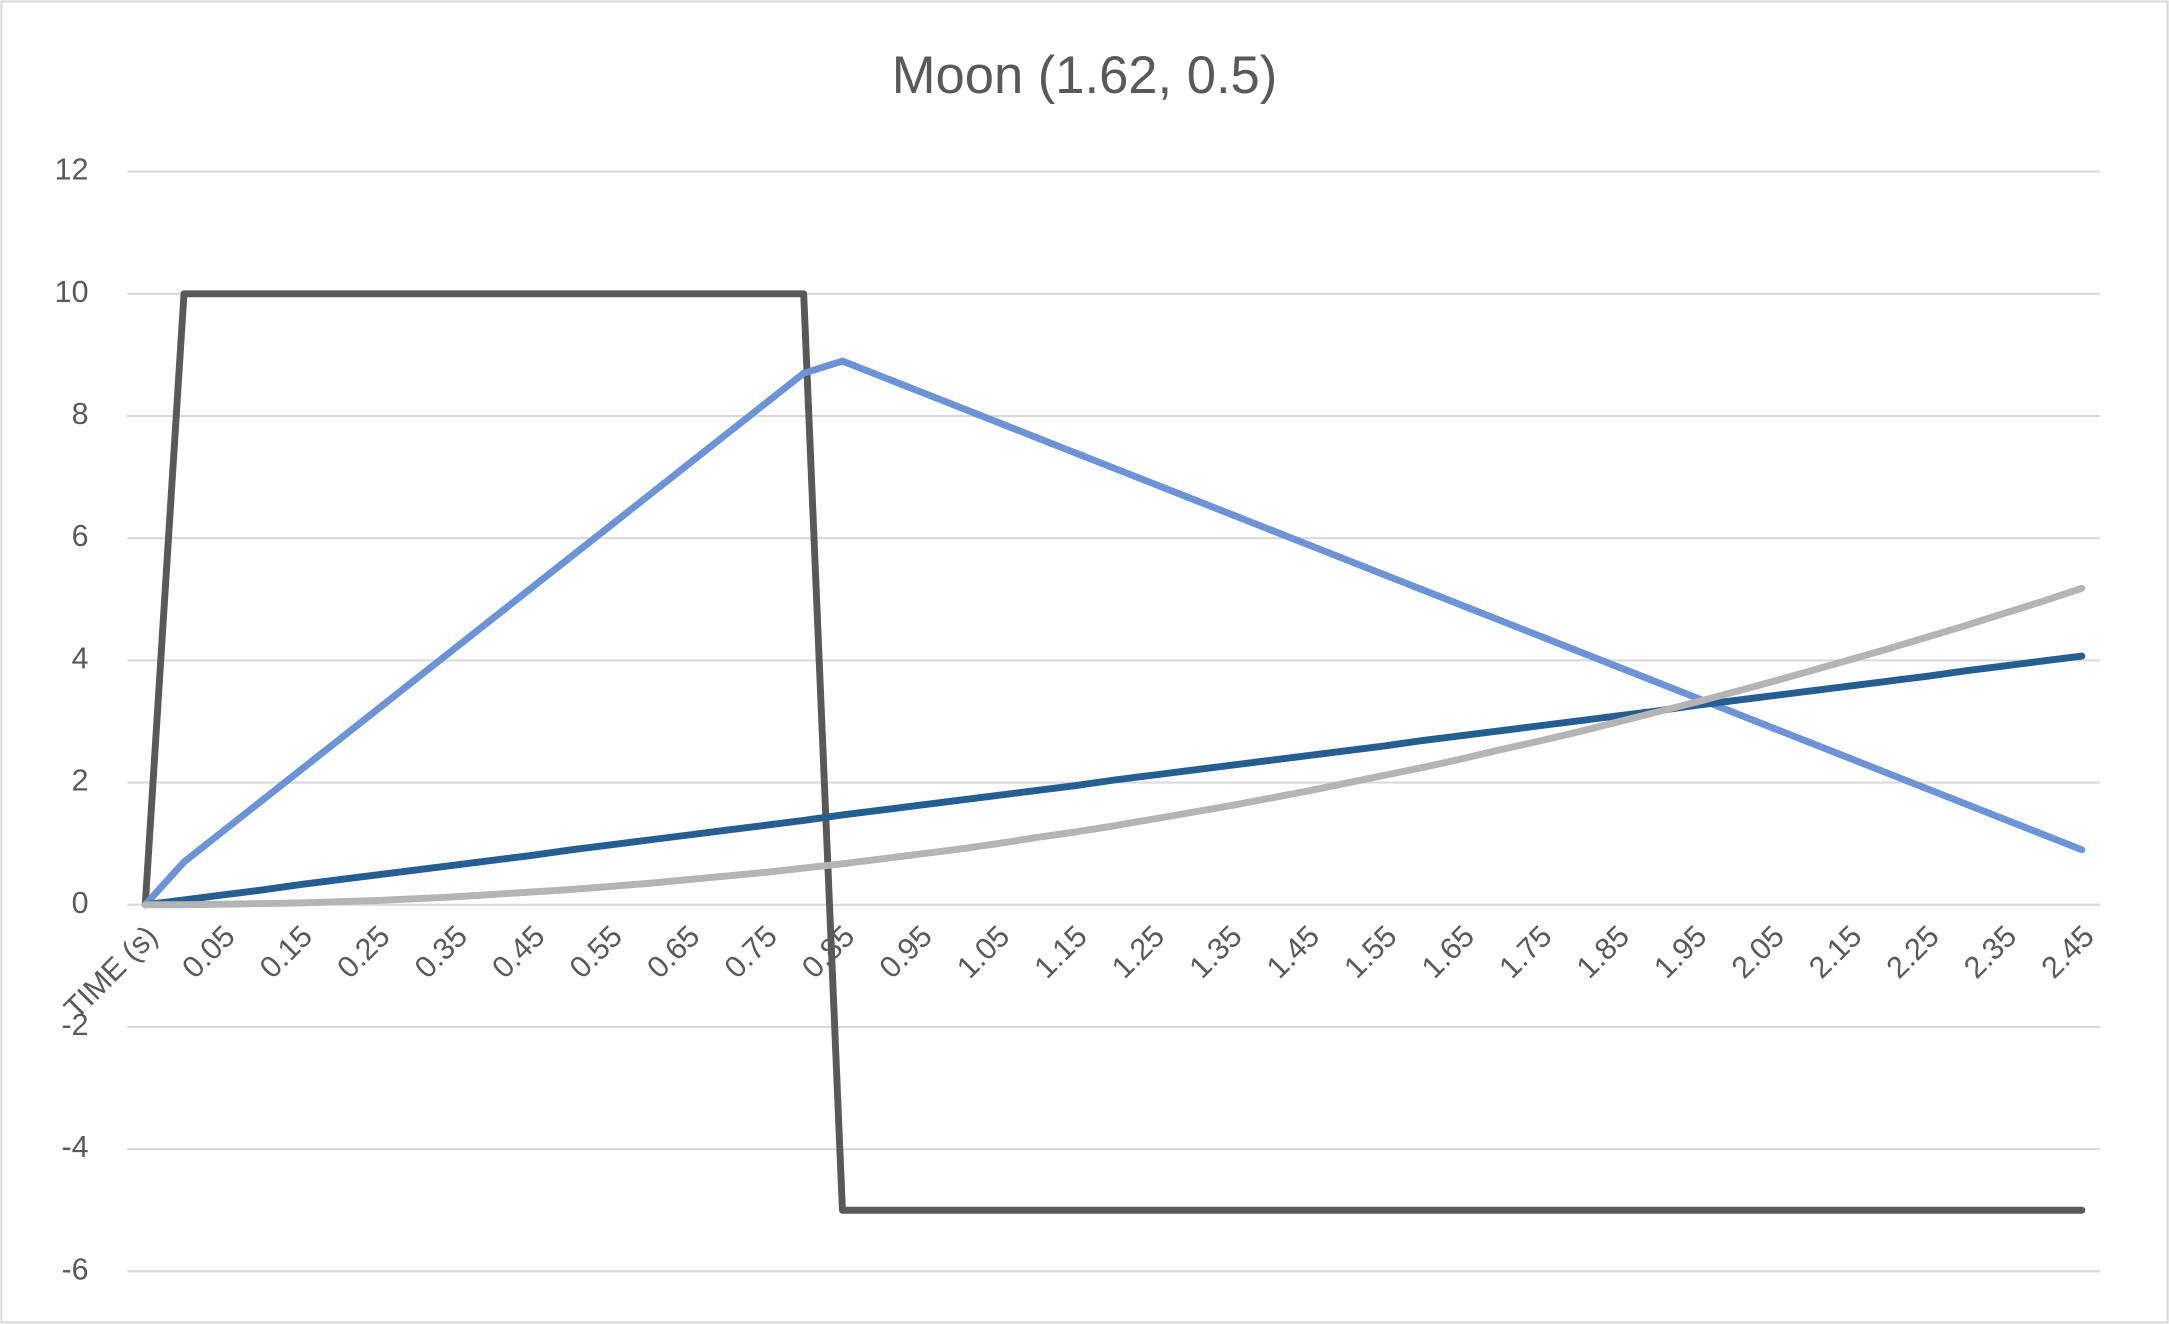  I want to click on y-tick-label: -2, so click(74, 1025).